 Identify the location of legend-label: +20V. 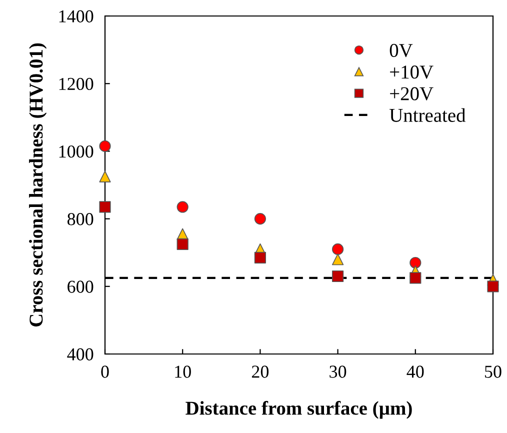
(412, 93).